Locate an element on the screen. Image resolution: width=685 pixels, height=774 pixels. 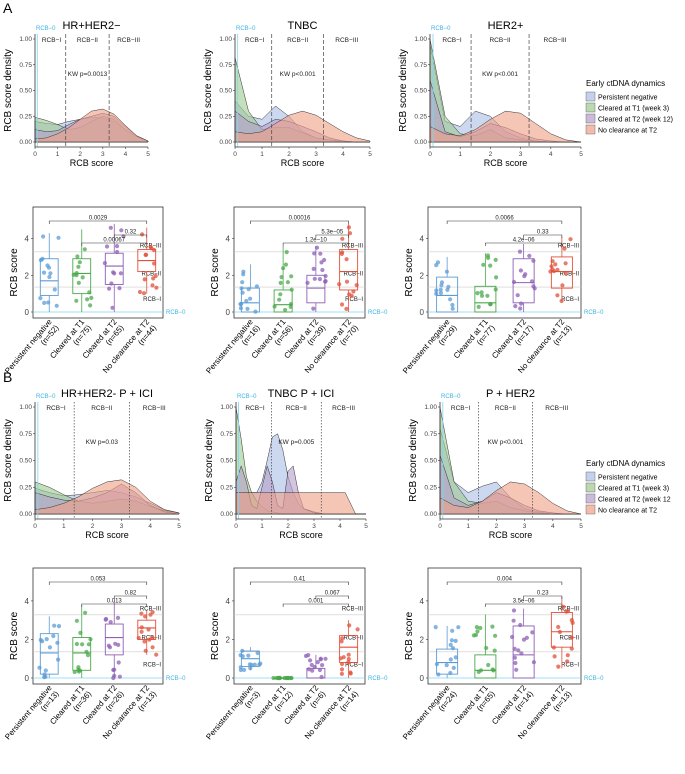
x-tick-label: 5 is located at coordinates (366, 526).